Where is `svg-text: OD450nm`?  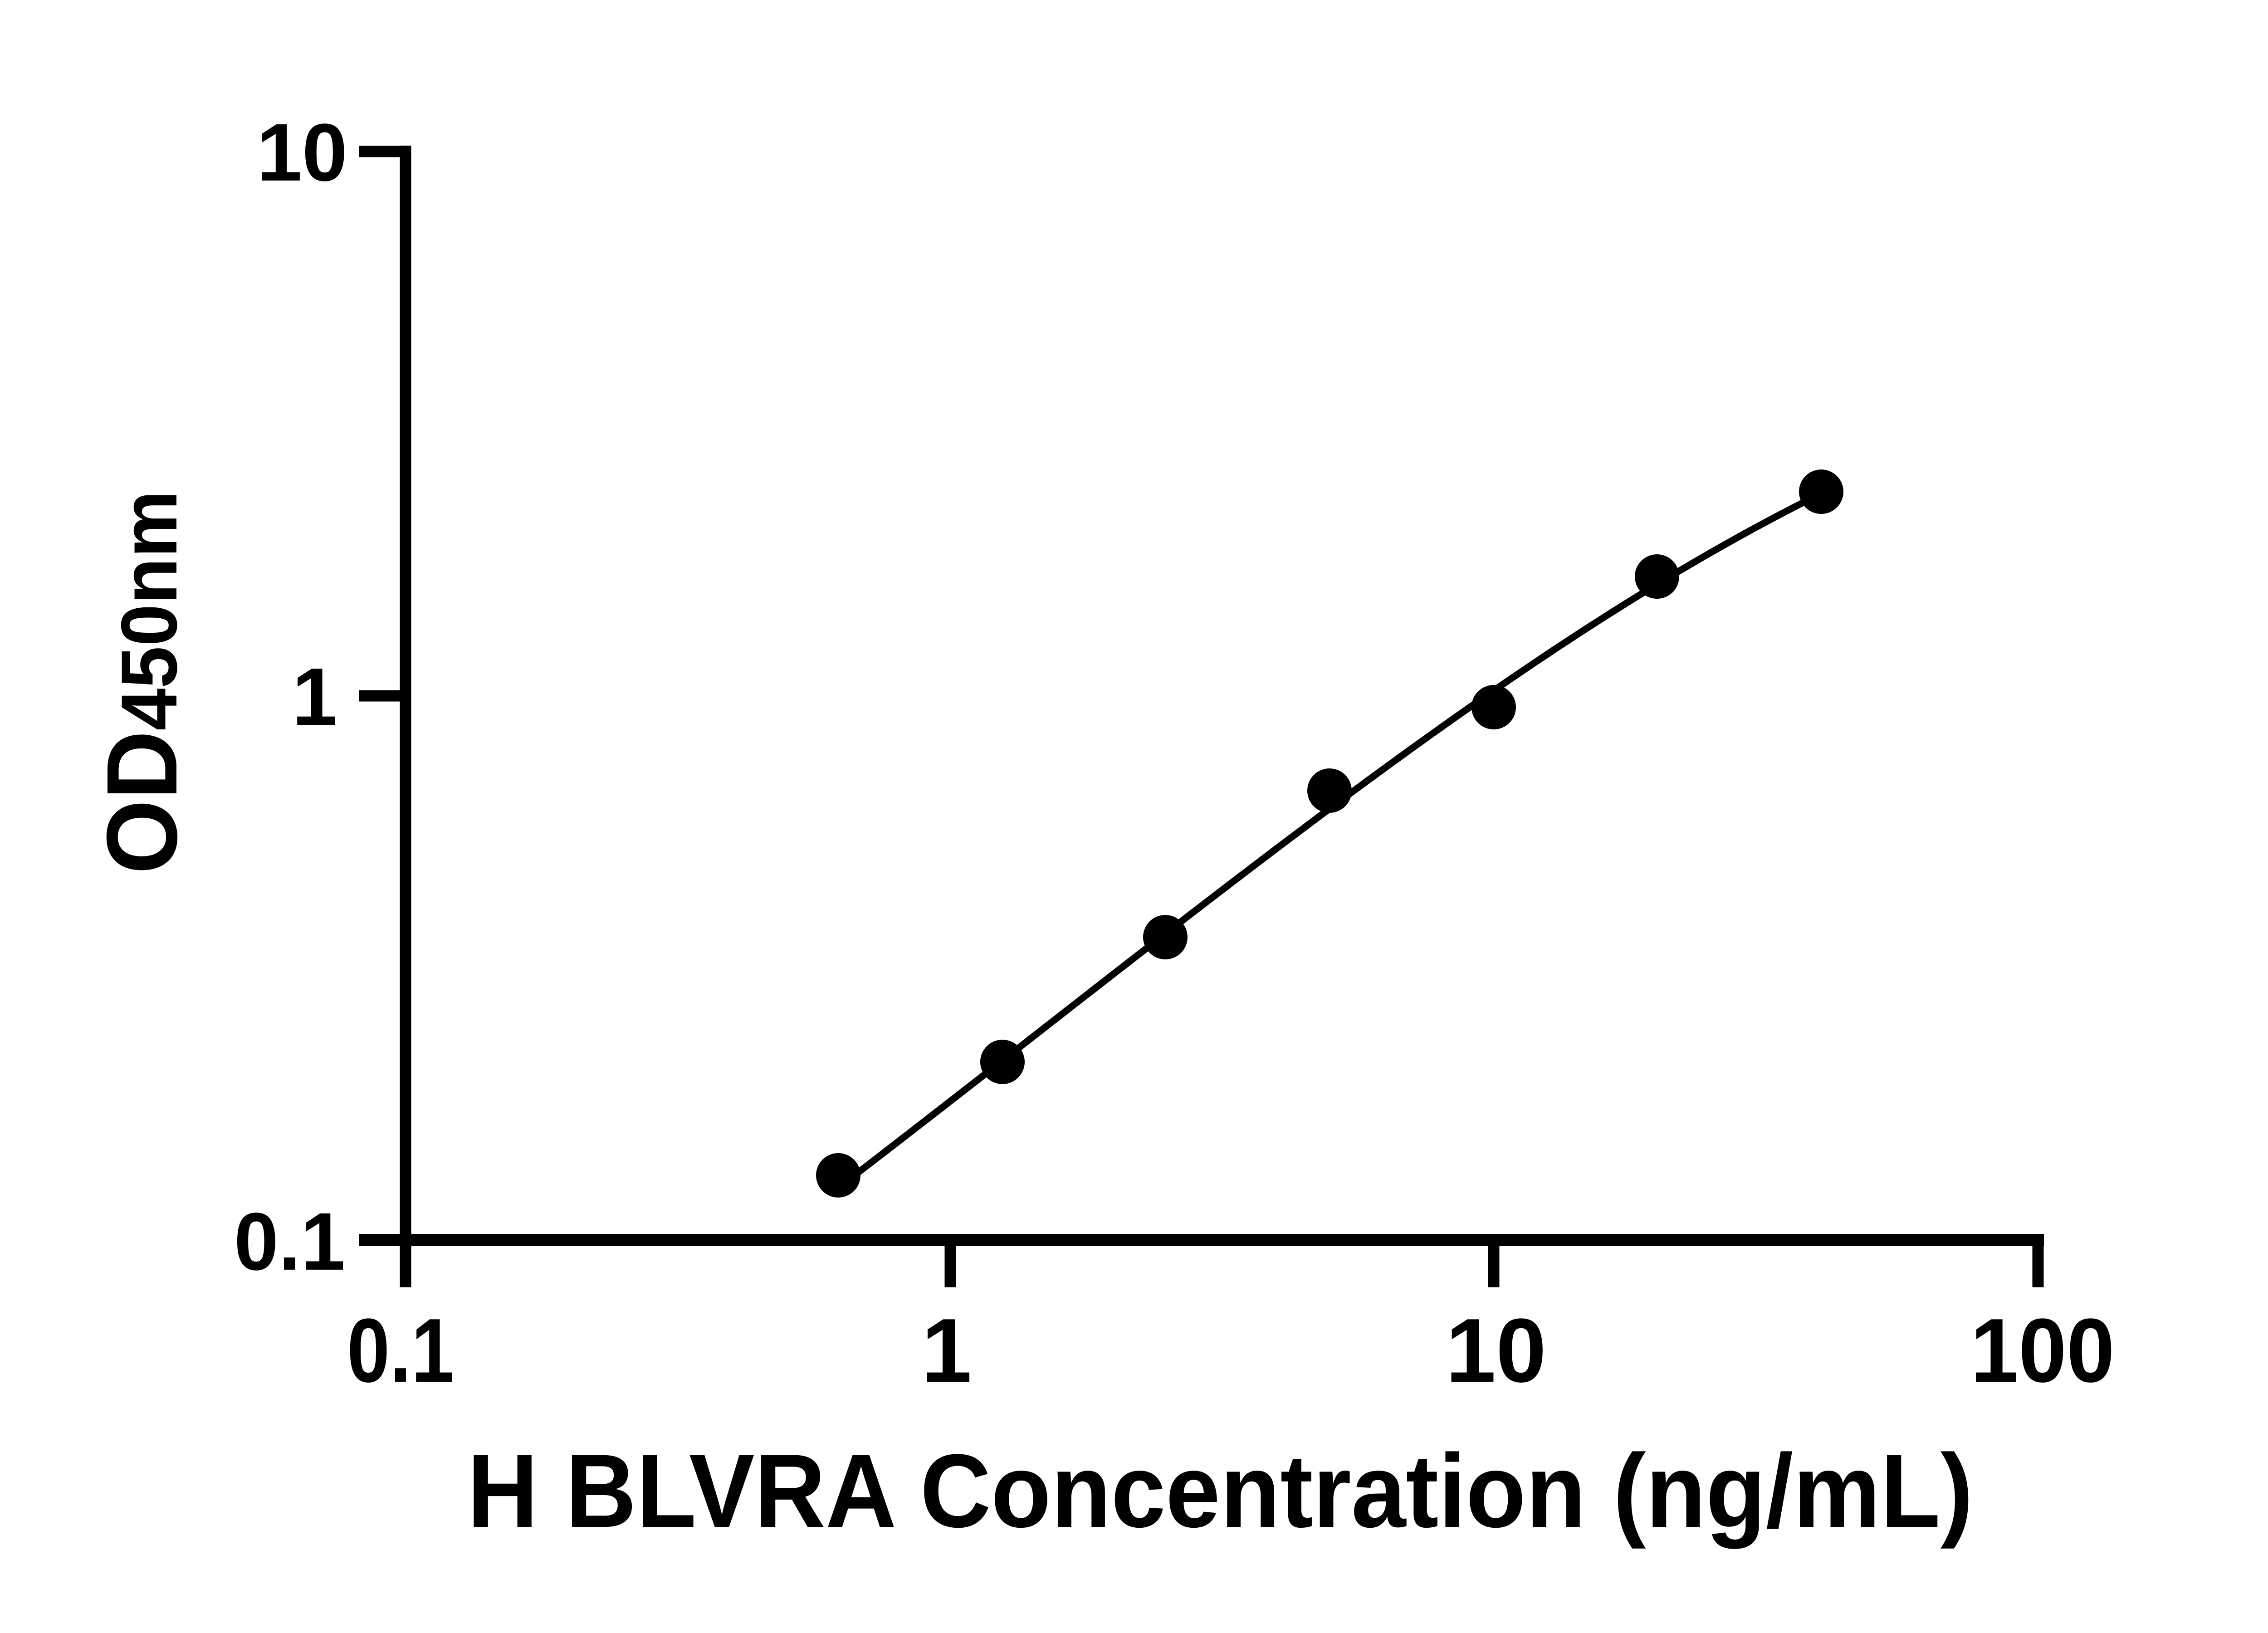
svg-text: OD450nm is located at coordinates (142, 682).